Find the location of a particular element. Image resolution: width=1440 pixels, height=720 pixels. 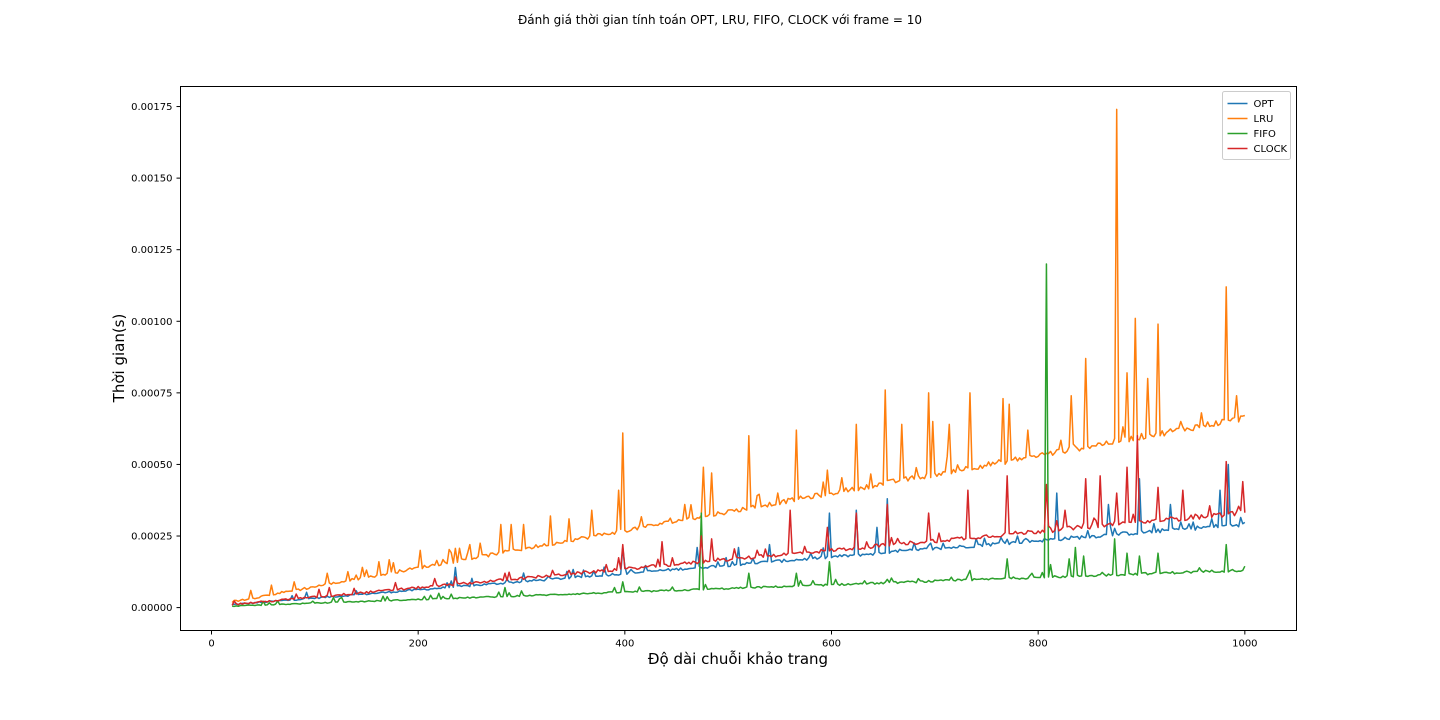

legend-label-lru: LRU is located at coordinates (1264, 119).